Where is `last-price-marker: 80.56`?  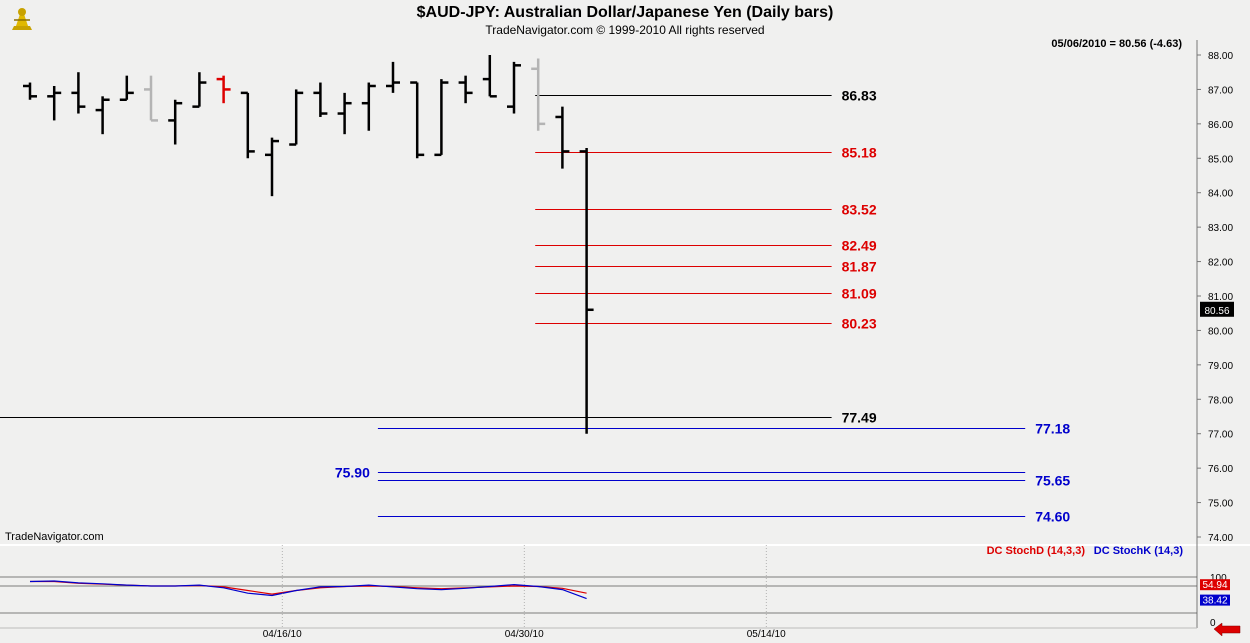
last-price-marker: 80.56 is located at coordinates (1217, 309).